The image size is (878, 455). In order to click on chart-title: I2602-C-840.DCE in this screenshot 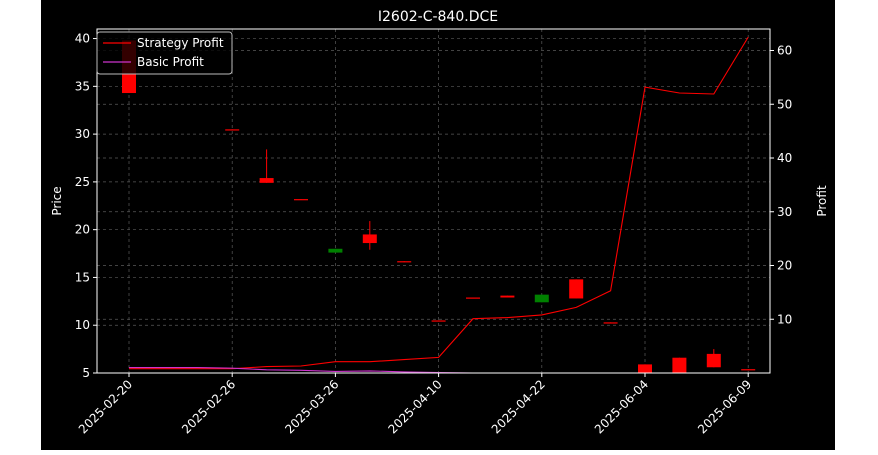, I will do `click(438, 17)`.